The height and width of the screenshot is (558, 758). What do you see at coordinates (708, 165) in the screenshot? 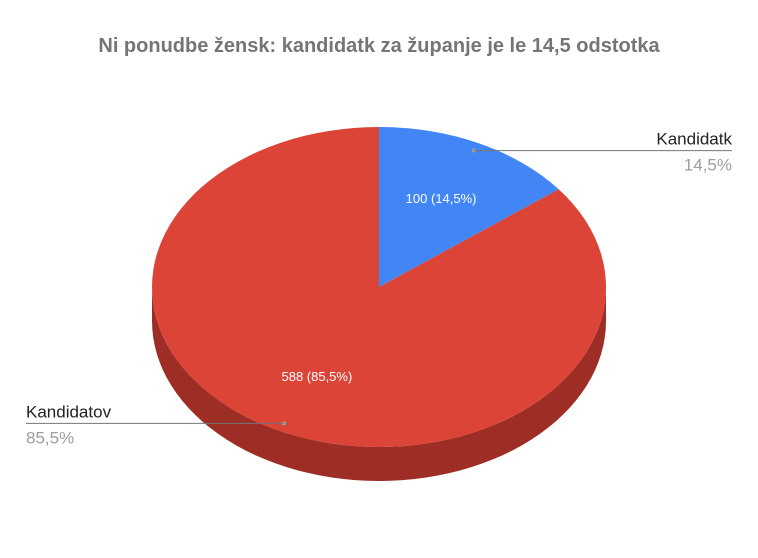
I see `callout-percent-kandidatk: 14,5%` at bounding box center [708, 165].